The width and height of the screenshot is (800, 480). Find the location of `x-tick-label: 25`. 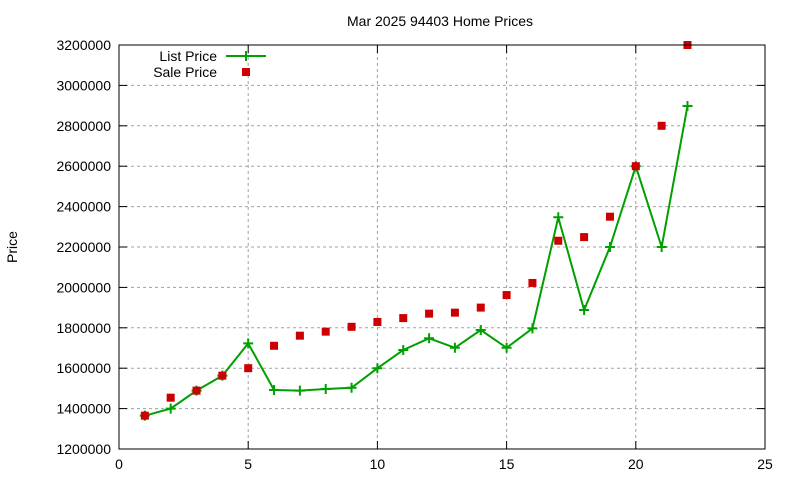

x-tick-label: 25 is located at coordinates (765, 464).